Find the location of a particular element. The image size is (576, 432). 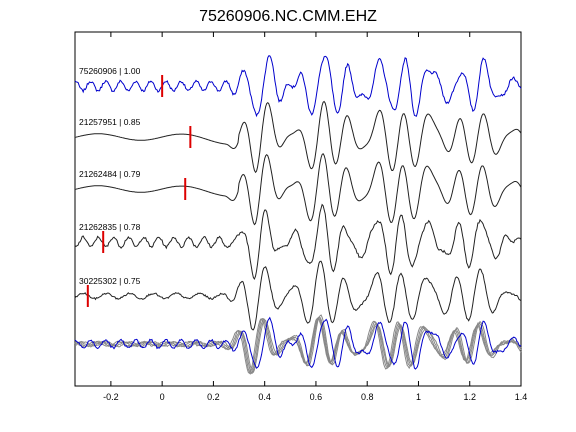

x-tick-label: 1.4 is located at coordinates (521, 397).